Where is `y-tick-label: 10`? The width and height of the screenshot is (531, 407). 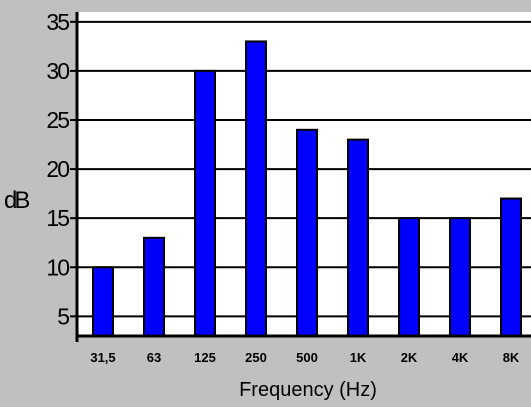 y-tick-label: 10 is located at coordinates (57, 267).